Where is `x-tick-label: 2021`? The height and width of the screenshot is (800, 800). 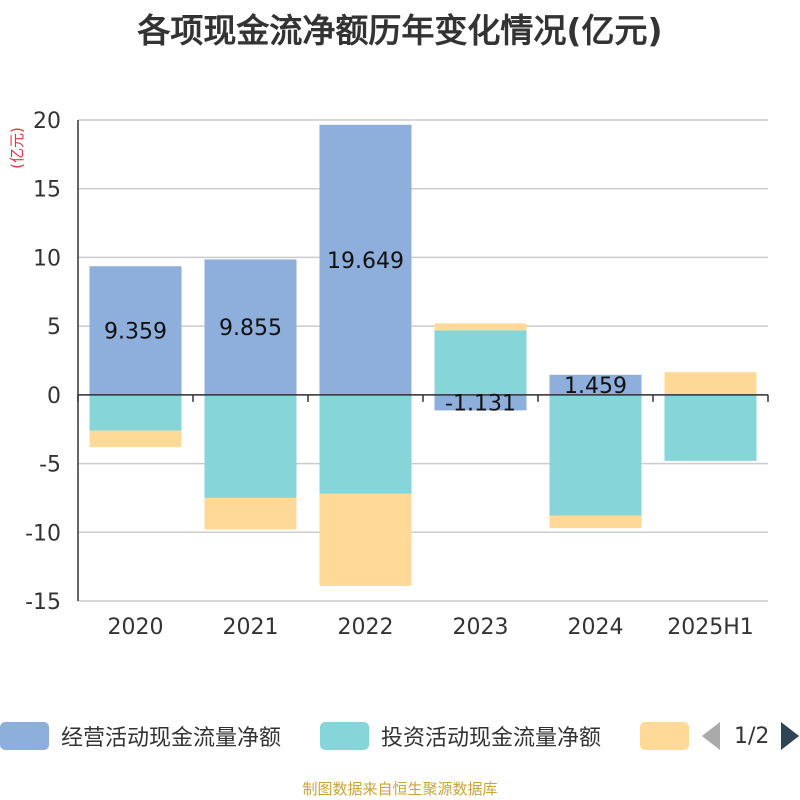
x-tick-label: 2021 is located at coordinates (251, 627).